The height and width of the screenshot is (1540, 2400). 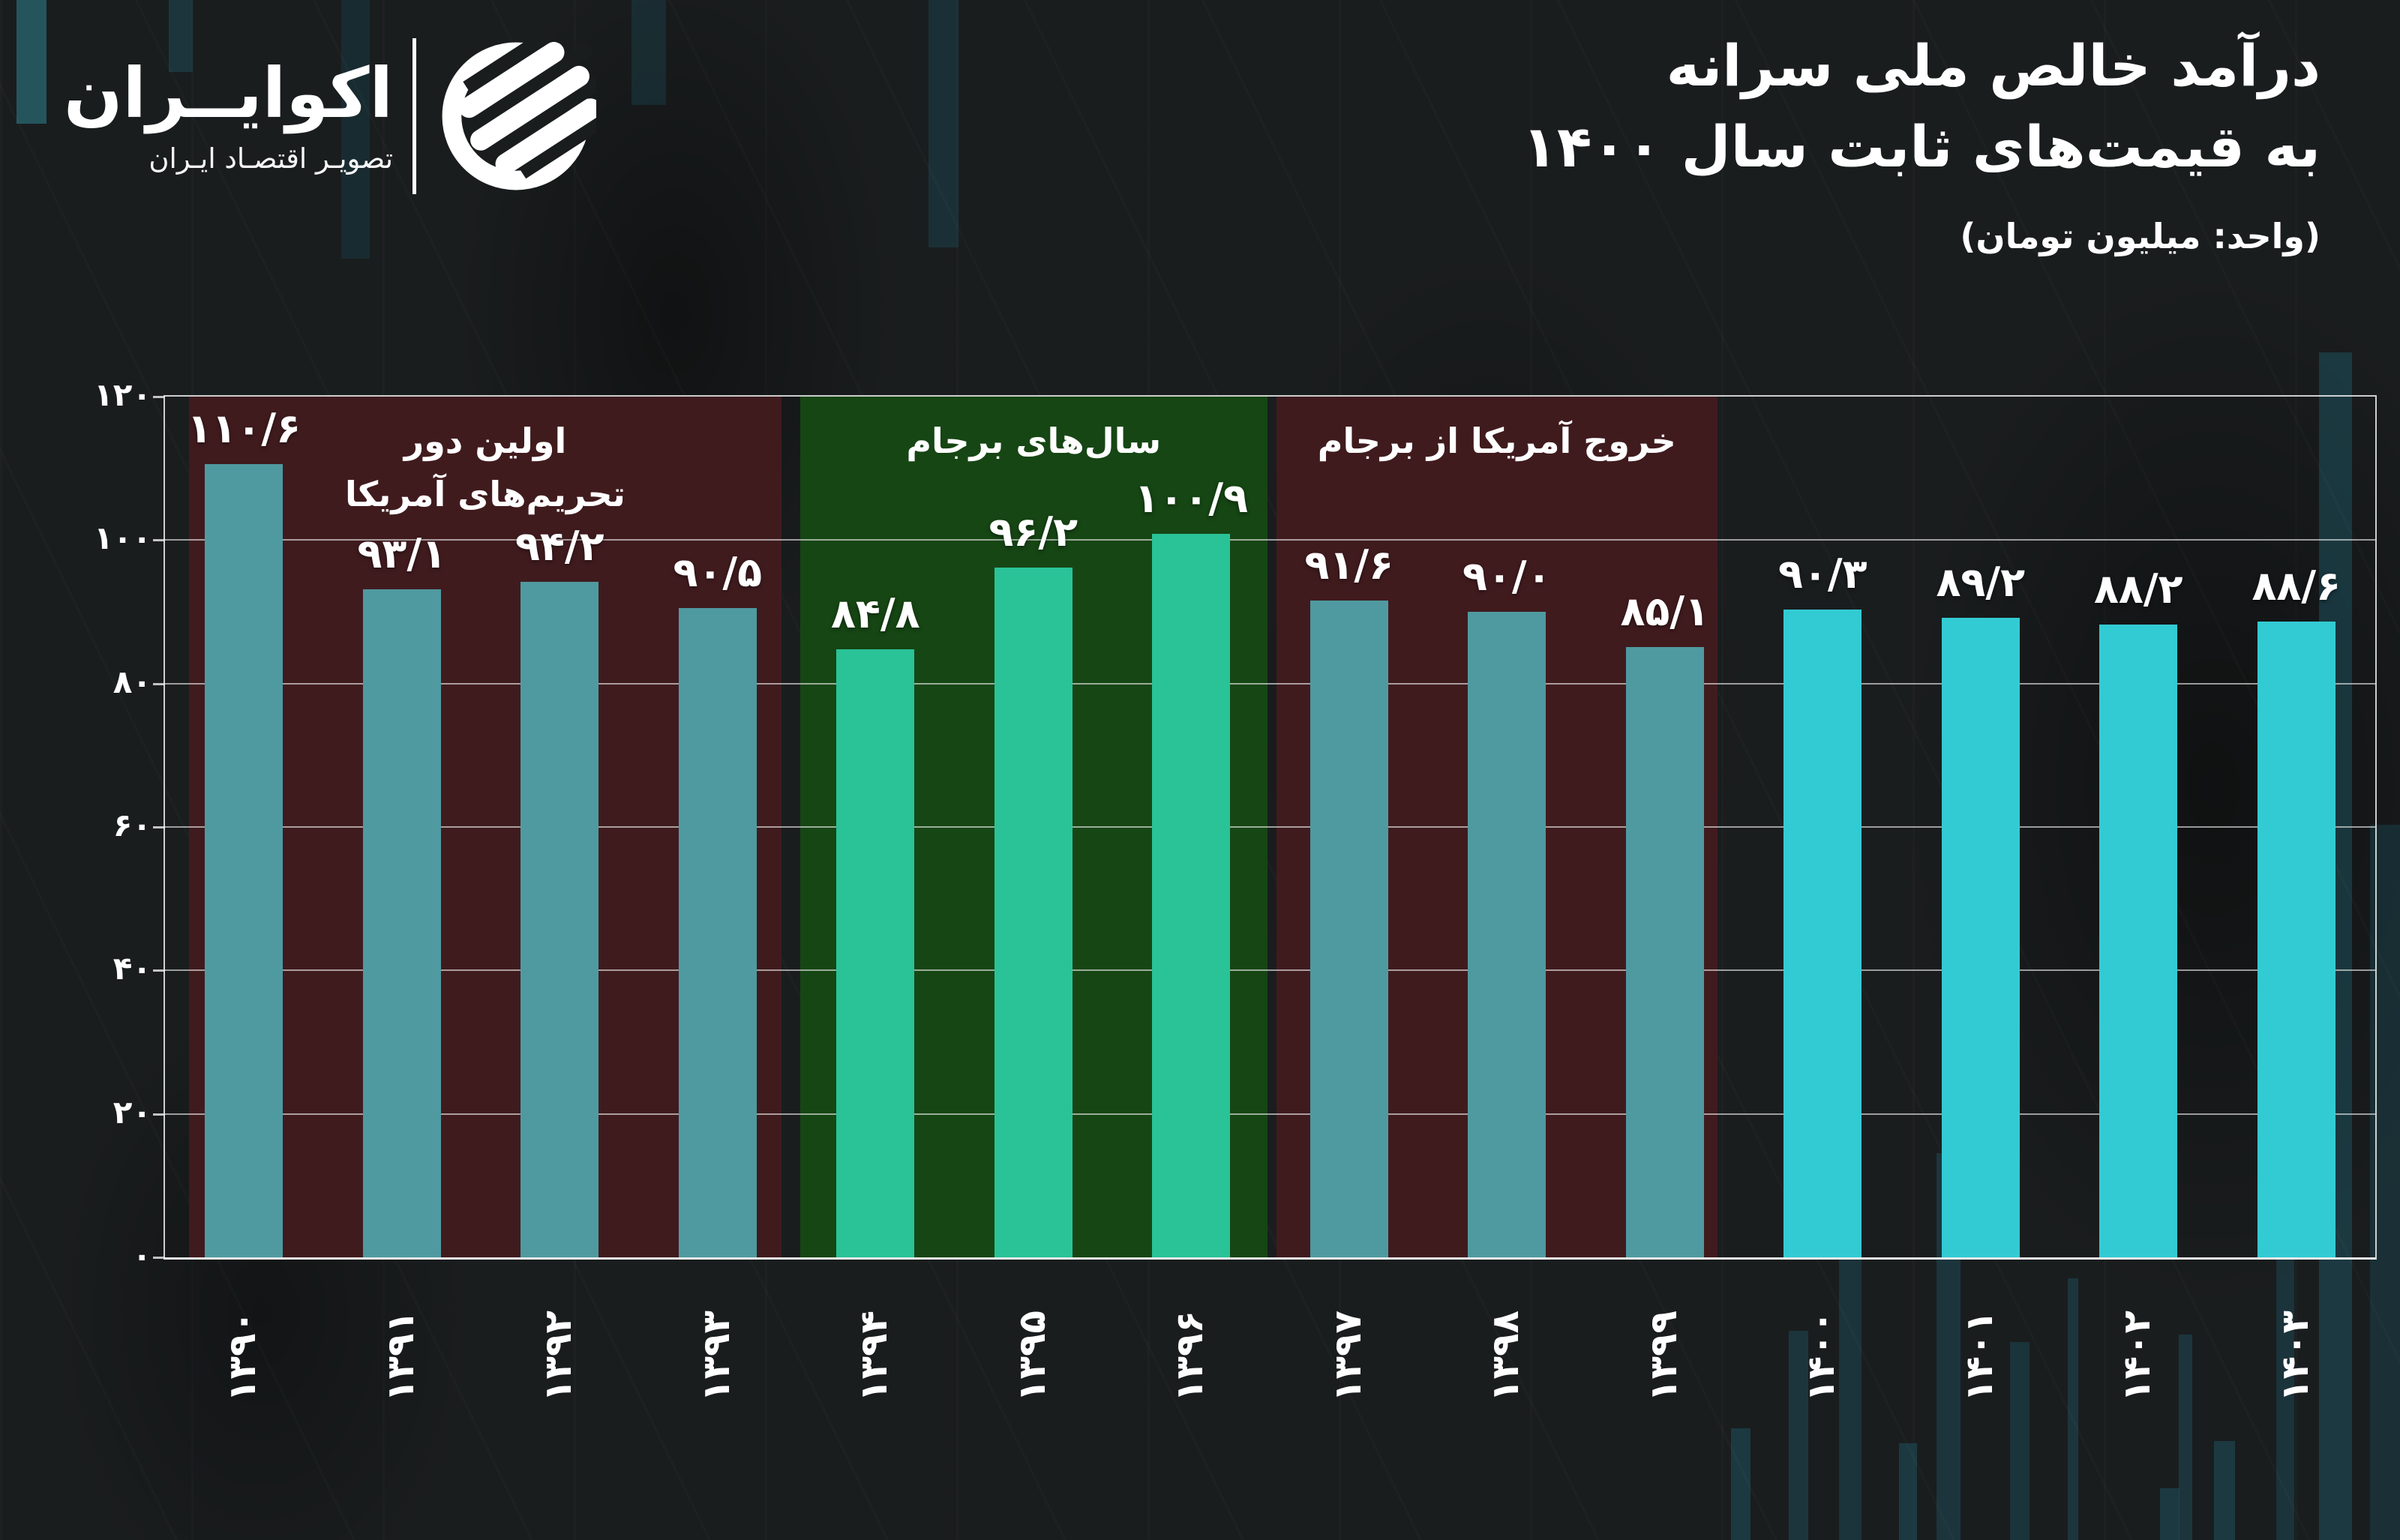 What do you see at coordinates (1033, 532) in the screenshot?
I see `bar-value-label: ۹۶/۲` at bounding box center [1033, 532].